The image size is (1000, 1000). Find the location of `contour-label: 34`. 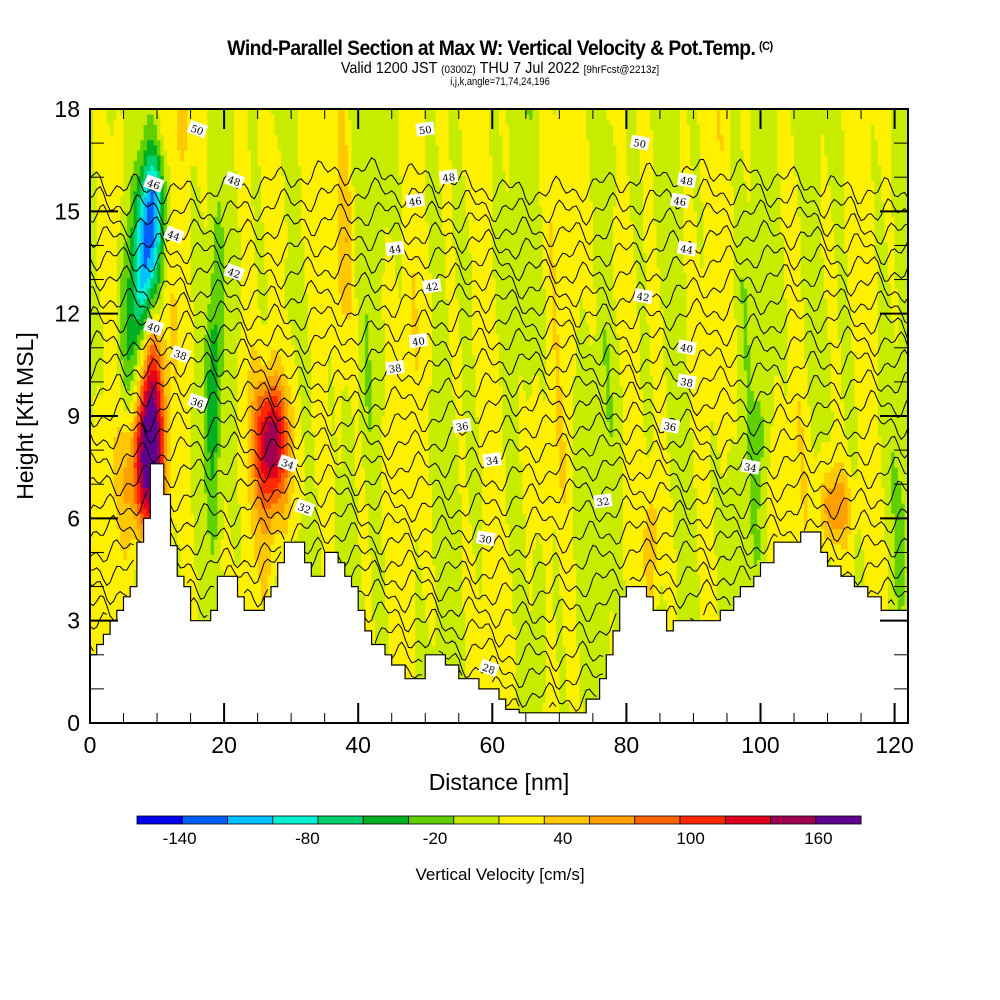

contour-label: 34 is located at coordinates (750, 466).